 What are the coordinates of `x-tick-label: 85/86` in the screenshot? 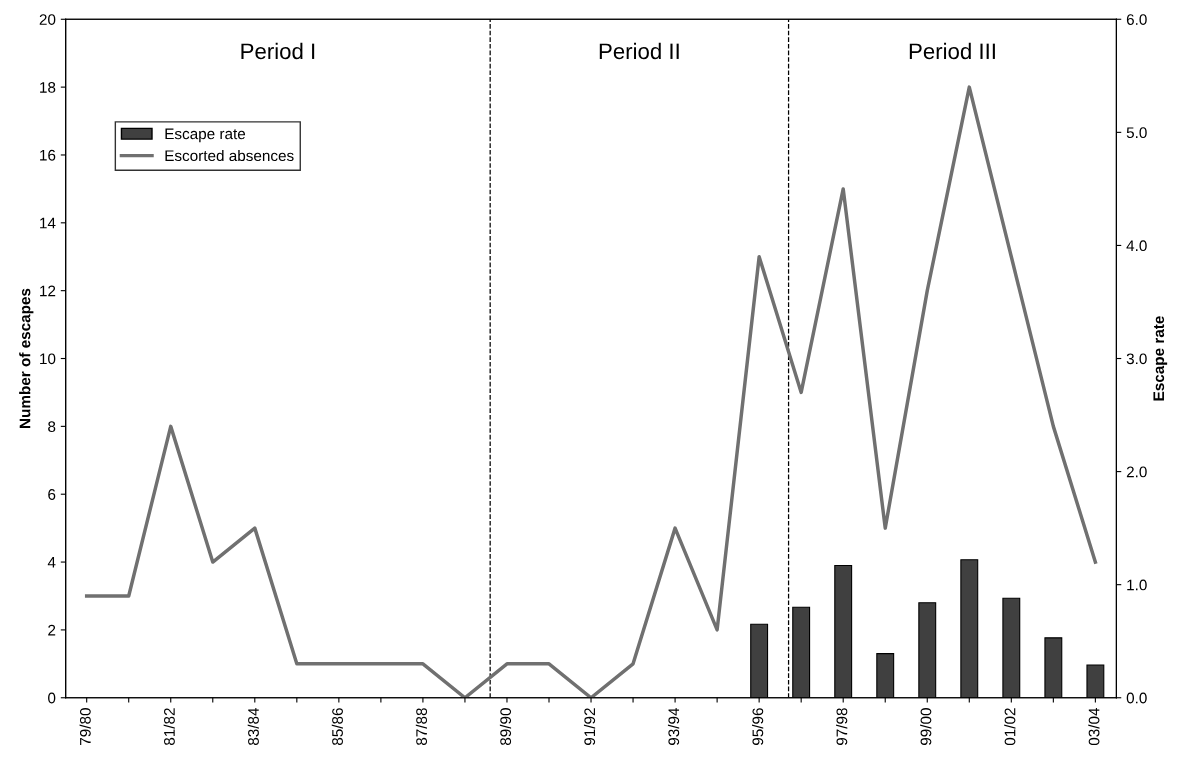 It's located at (337, 727).